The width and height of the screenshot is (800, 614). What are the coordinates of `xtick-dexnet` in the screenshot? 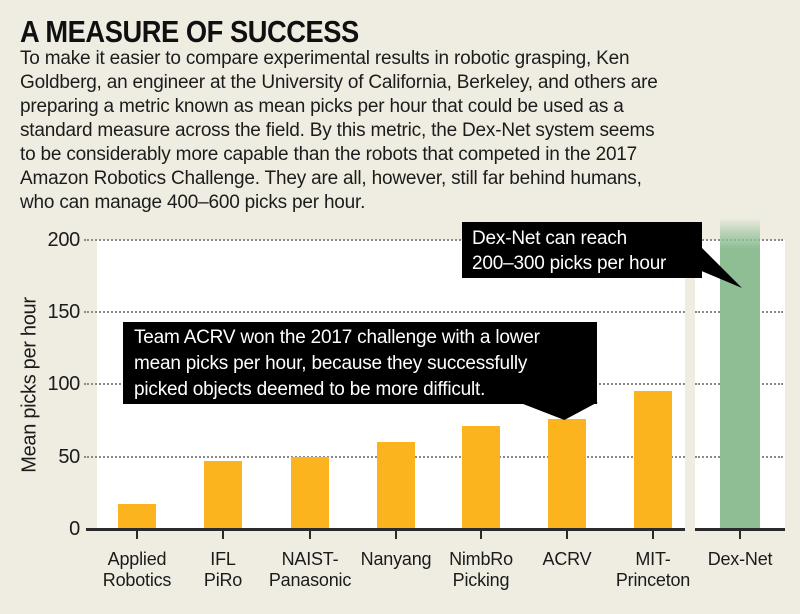 It's located at (740, 535).